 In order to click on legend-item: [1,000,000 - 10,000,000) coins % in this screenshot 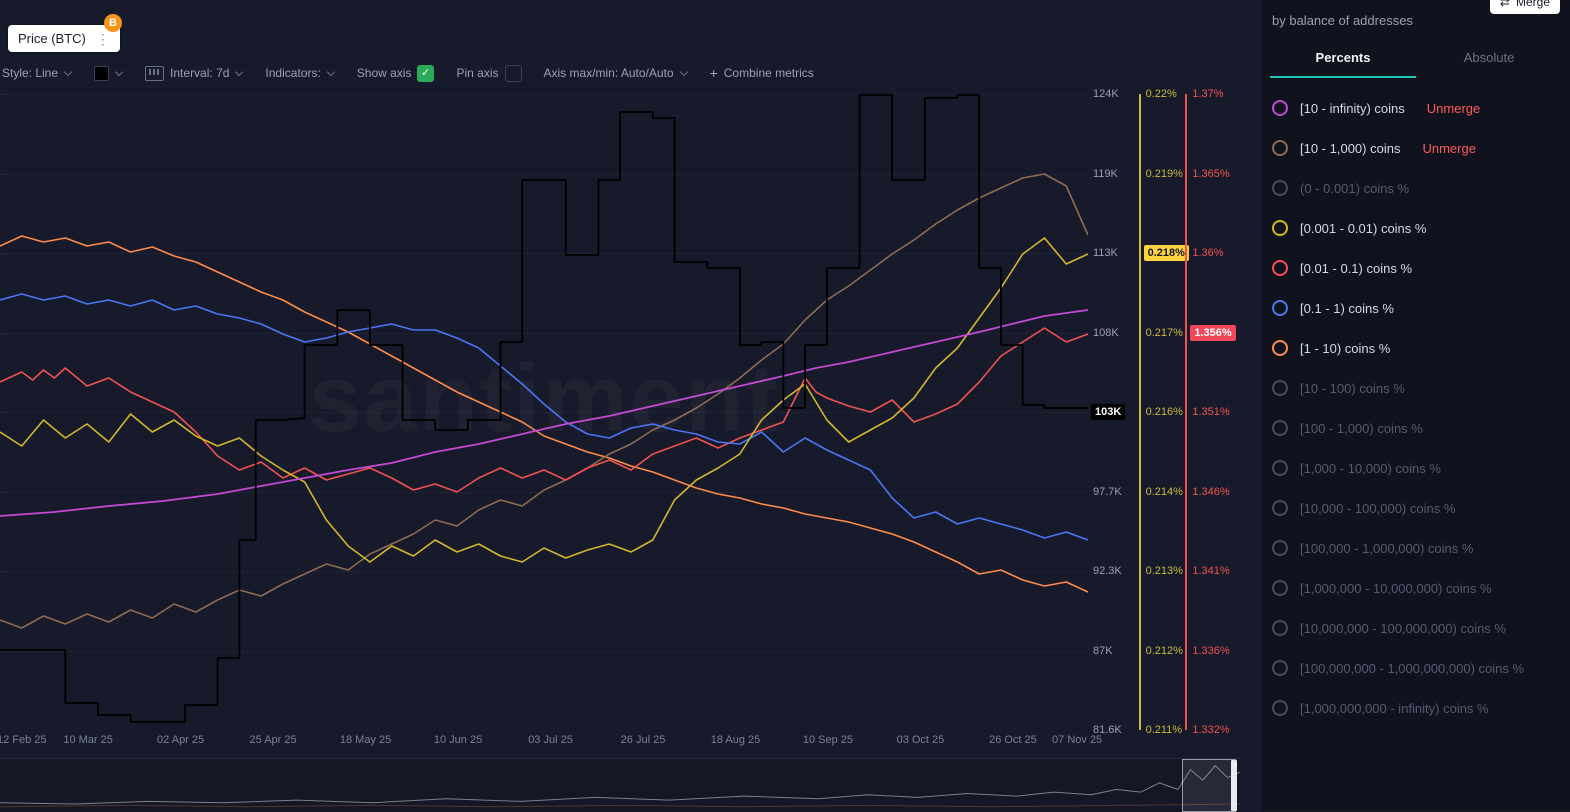, I will do `click(1421, 588)`.